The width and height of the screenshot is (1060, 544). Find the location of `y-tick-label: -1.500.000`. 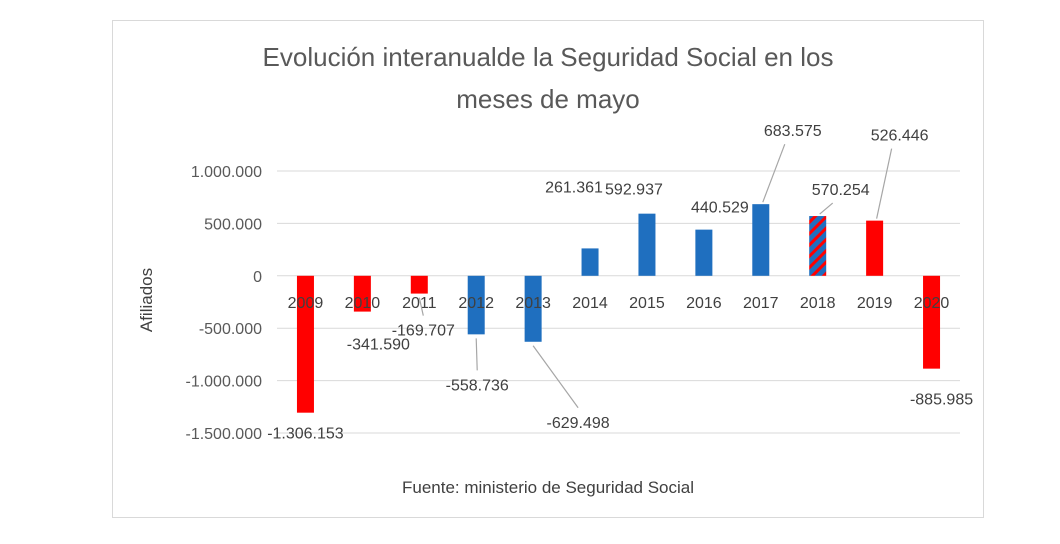

y-tick-label: -1.500.000 is located at coordinates (223, 434).